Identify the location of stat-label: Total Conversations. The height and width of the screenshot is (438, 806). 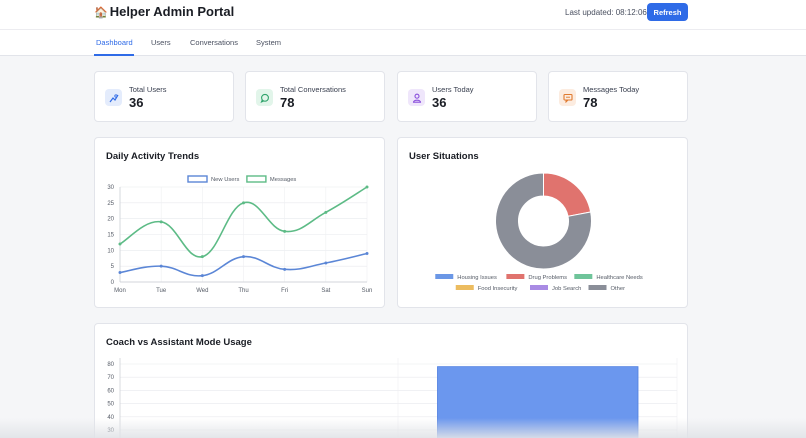
(313, 89).